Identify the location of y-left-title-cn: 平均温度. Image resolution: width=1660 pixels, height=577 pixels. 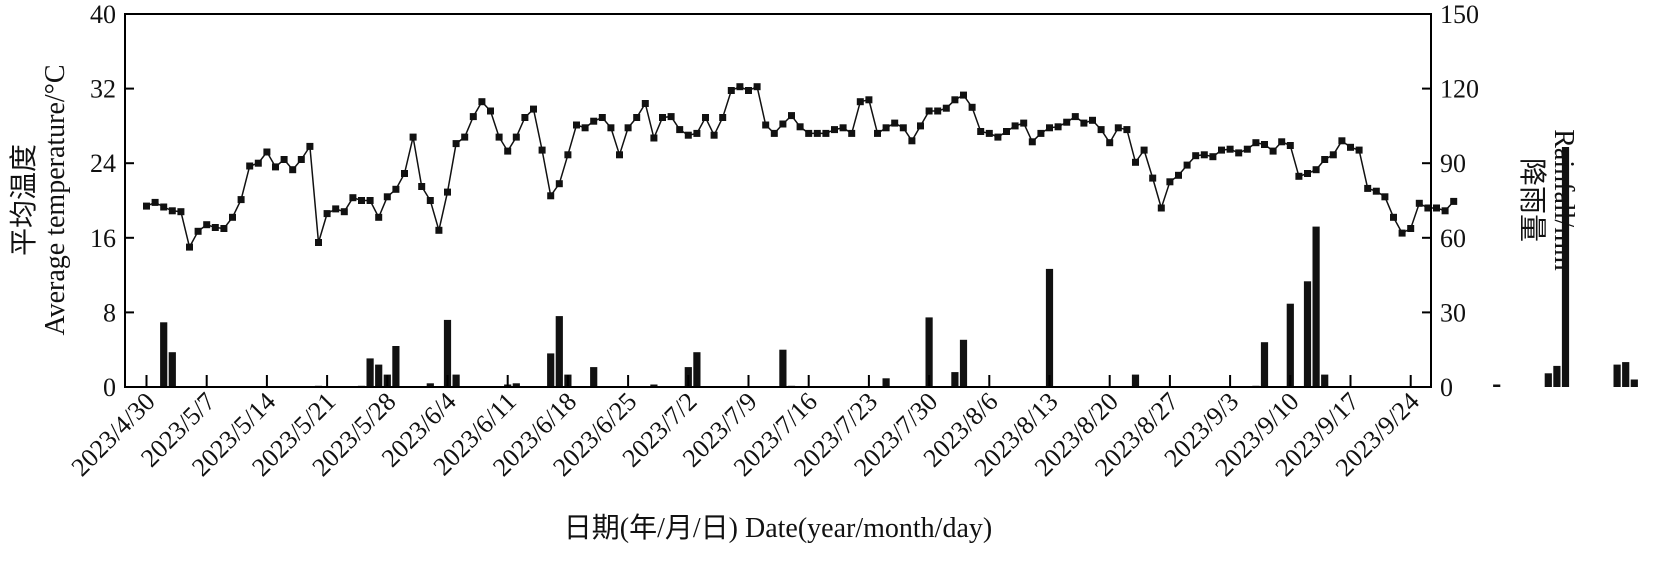
(24, 200).